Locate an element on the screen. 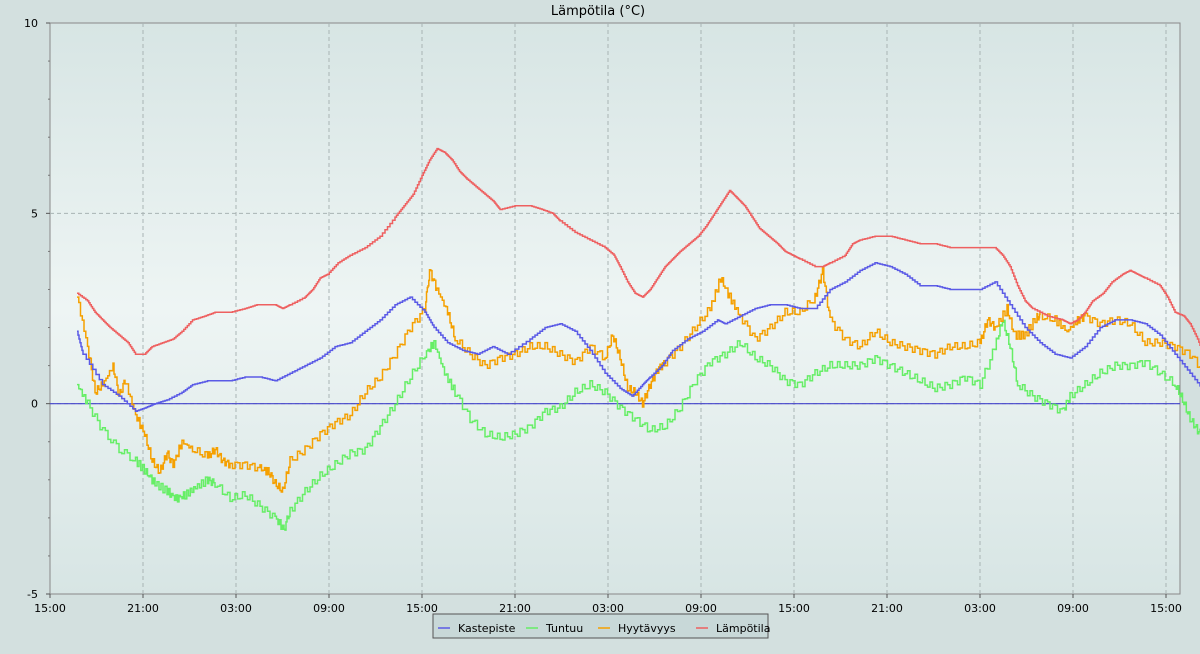 This screenshot has height=654, width=1200. y-axis: -5 0 5 10 is located at coordinates (37, 309).